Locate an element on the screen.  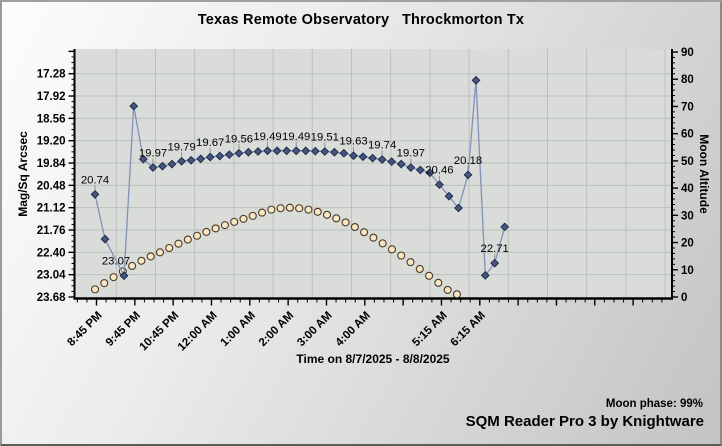
sqm-point-label: 19.49 is located at coordinates (296, 137).